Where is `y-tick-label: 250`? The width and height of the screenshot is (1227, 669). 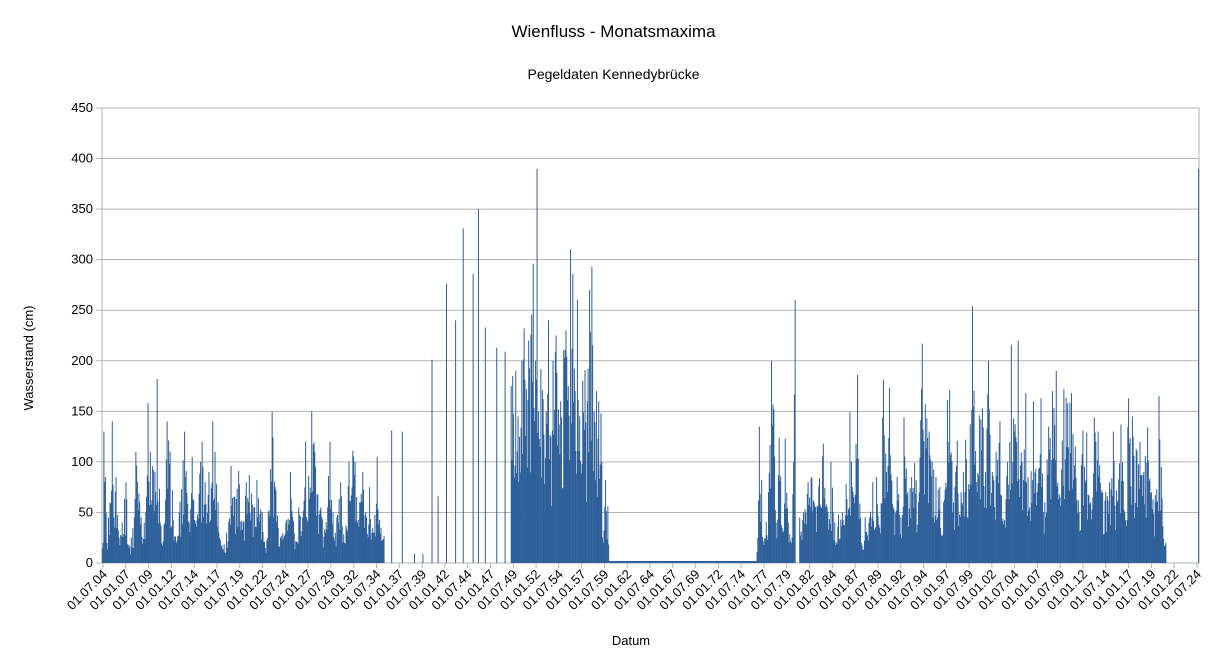
y-tick-label: 250 is located at coordinates (82, 309).